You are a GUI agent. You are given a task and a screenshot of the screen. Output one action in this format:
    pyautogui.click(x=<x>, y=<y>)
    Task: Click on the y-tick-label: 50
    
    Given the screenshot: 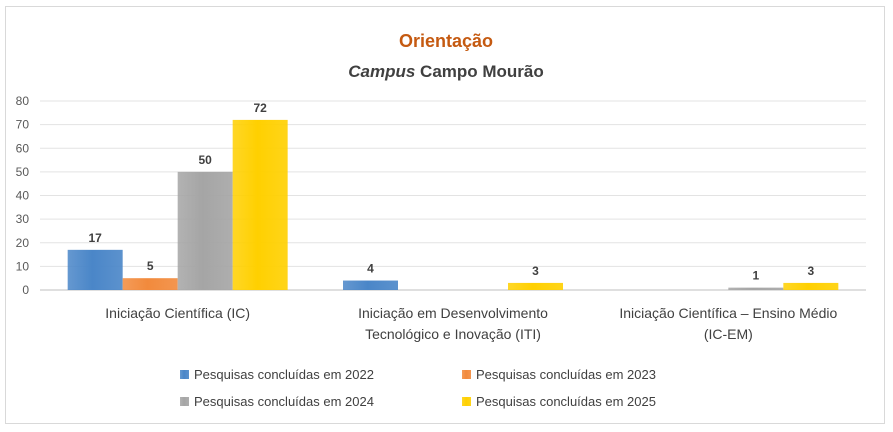 What is the action you would take?
    pyautogui.click(x=23, y=172)
    